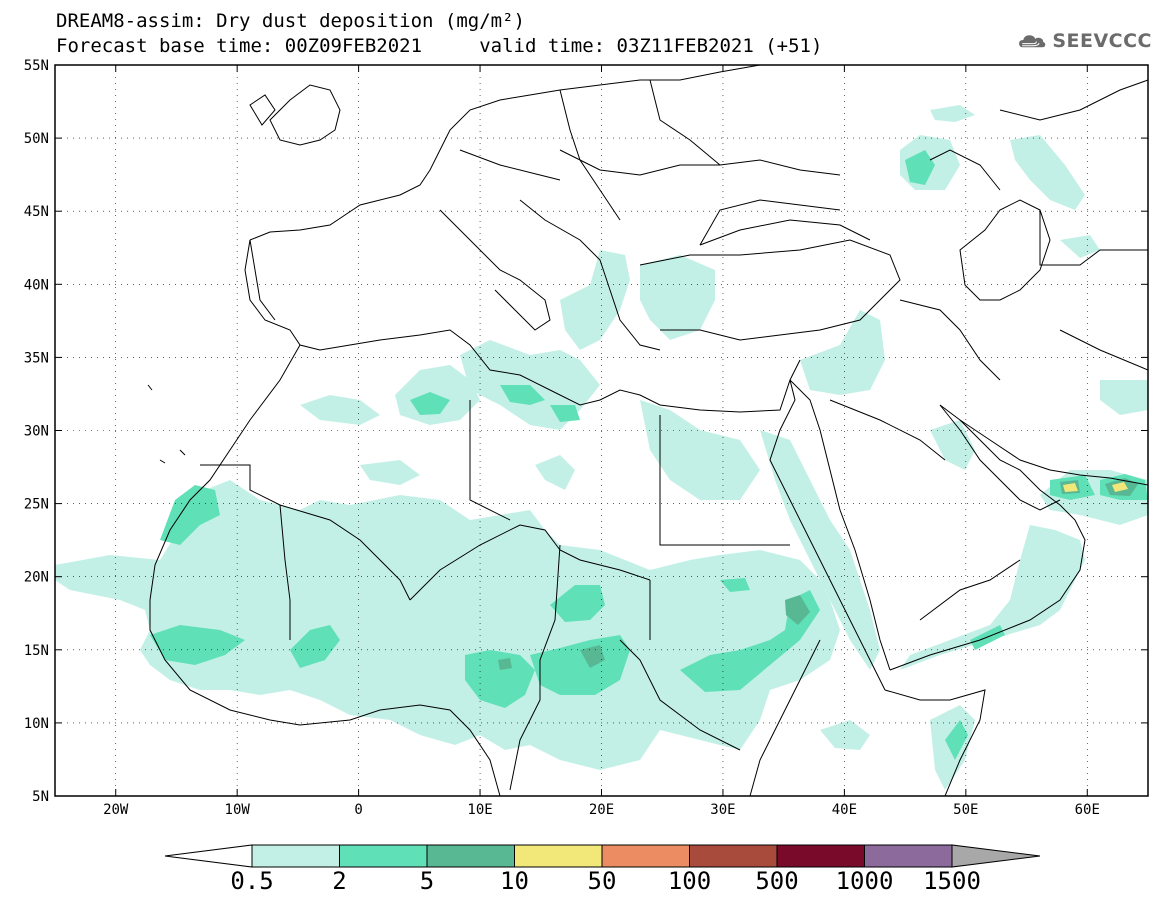 The height and width of the screenshot is (907, 1165). What do you see at coordinates (36, 578) in the screenshot?
I see `lat-label: 20N` at bounding box center [36, 578].